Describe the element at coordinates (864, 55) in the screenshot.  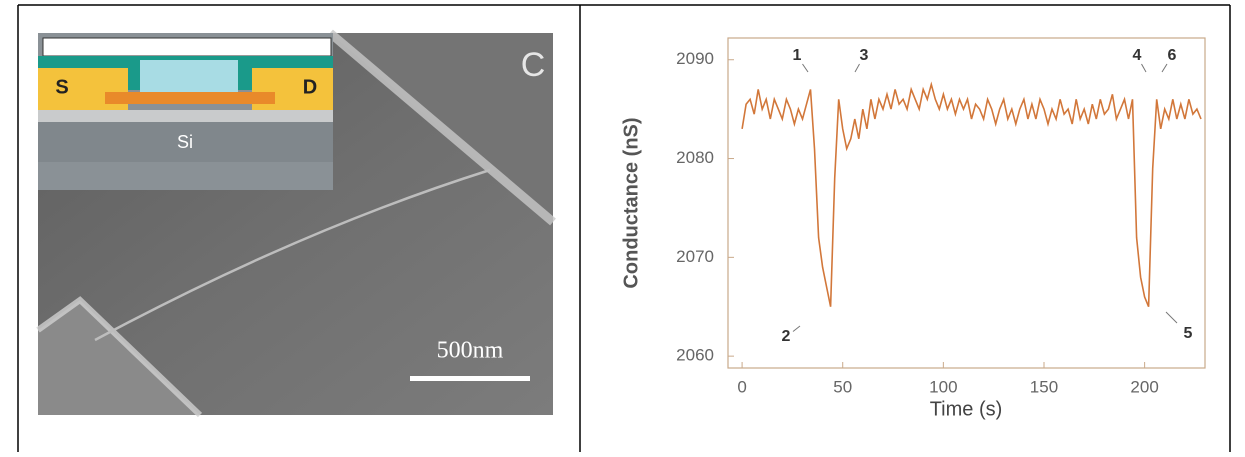
I see `annotation: 3` at that location.